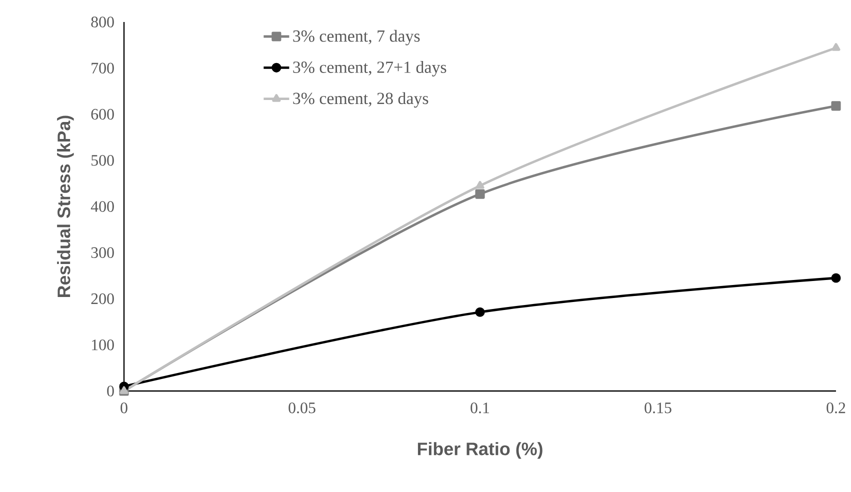 Image resolution: width=851 pixels, height=492 pixels. Describe the element at coordinates (102, 206) in the screenshot. I see `y-tick-label: 400` at that location.